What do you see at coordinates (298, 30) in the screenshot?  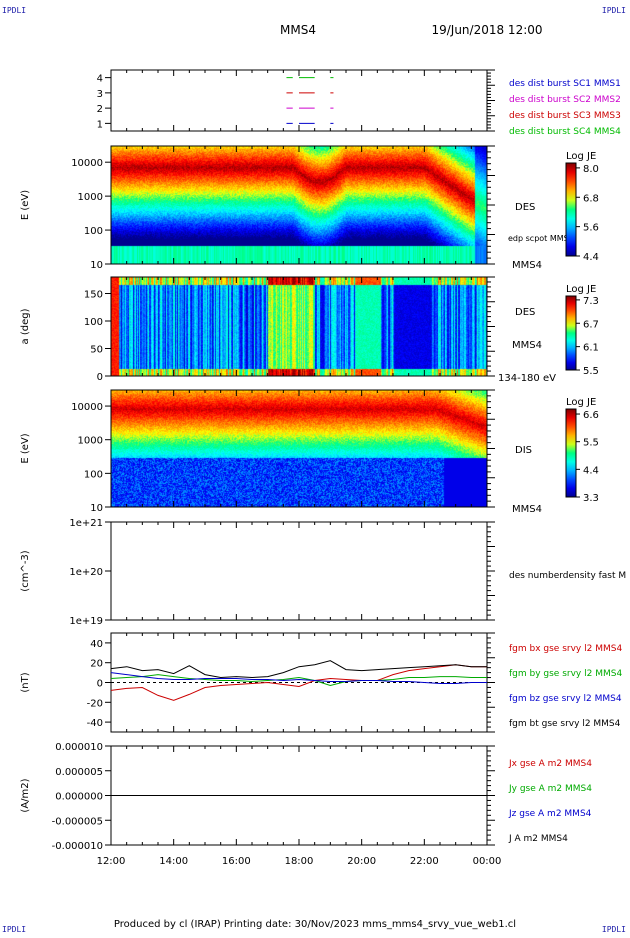 I see `page-title: MMS4` at bounding box center [298, 30].